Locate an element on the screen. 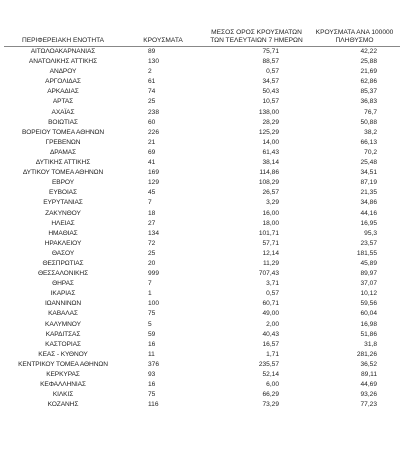 This screenshot has width=403, height=473. cases-cell: 59 is located at coordinates (152, 334).